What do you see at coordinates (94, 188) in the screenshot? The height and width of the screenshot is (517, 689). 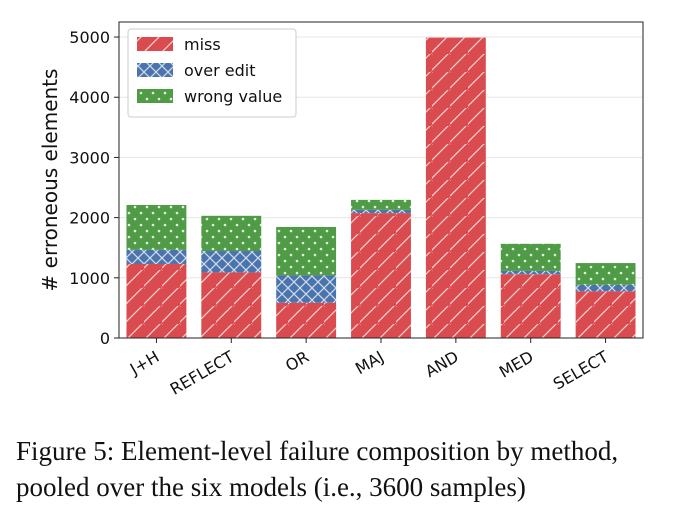 I see `y-axis: 0 1000 2000 3000 4000 5000` at bounding box center [94, 188].